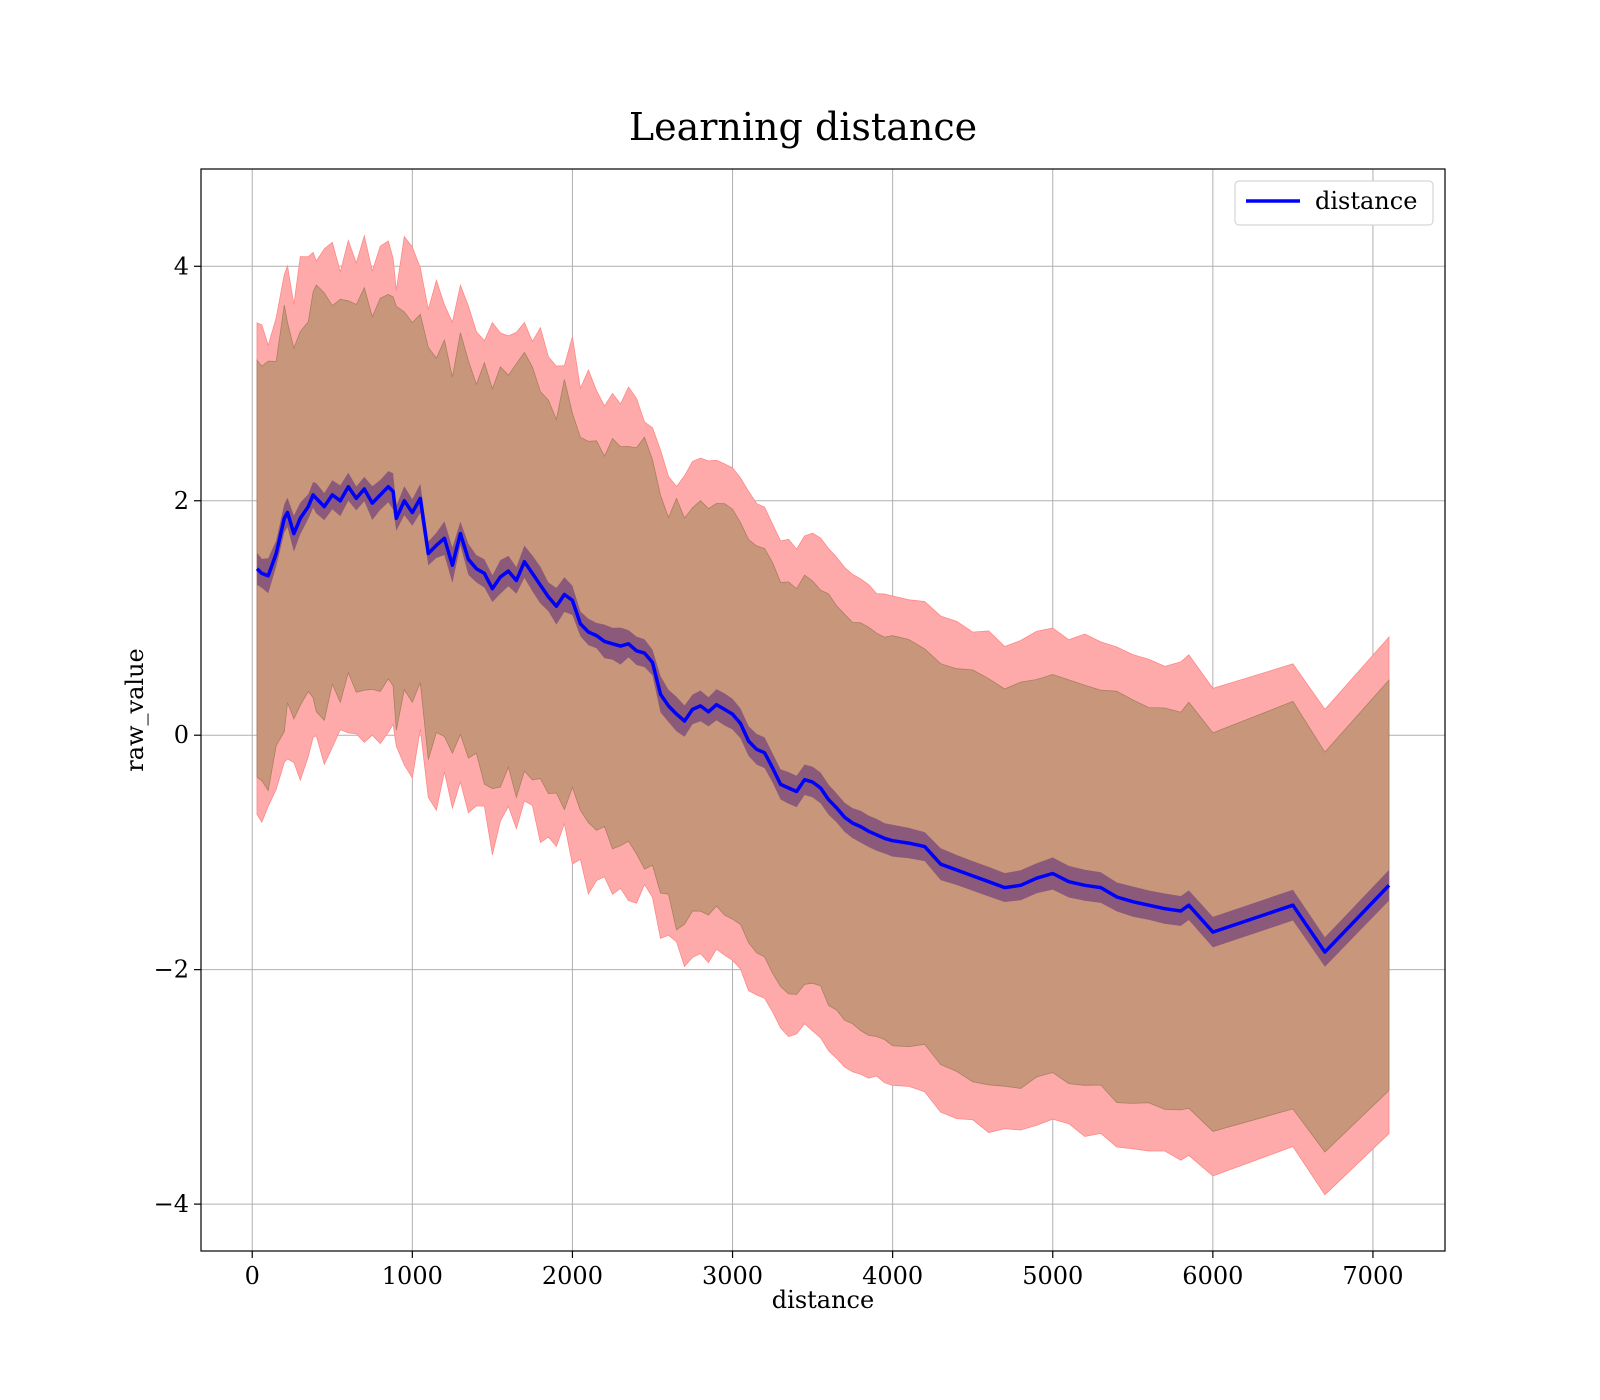  Describe the element at coordinates (135, 710) in the screenshot. I see `y-axis-label: raw_value` at that location.